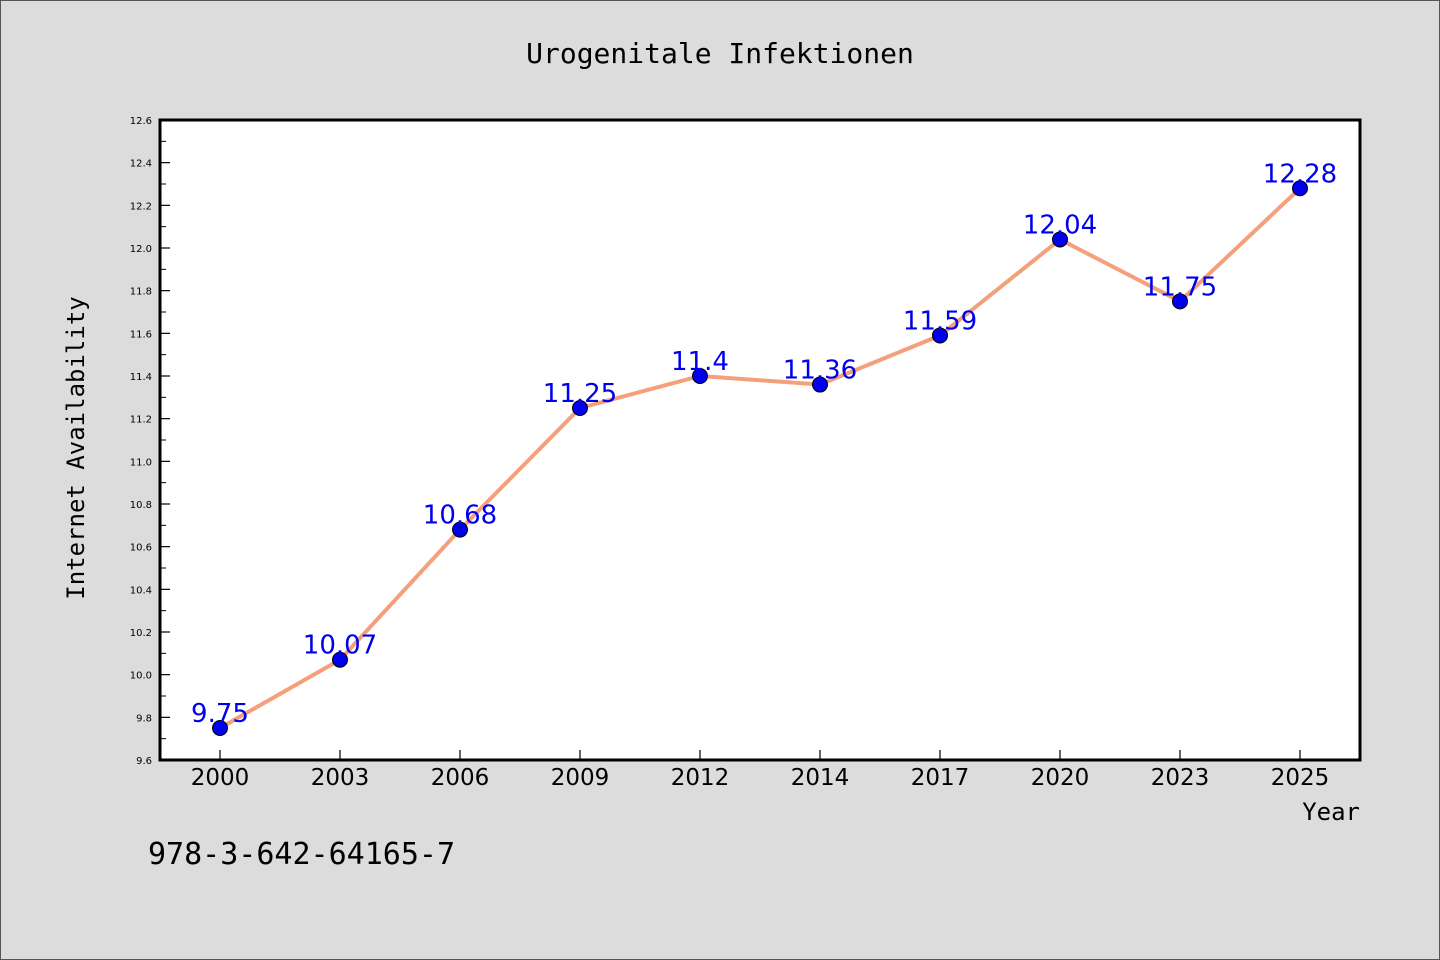  Describe the element at coordinates (301, 854) in the screenshot. I see `footer-code: 978-3-642-64165-7` at that location.